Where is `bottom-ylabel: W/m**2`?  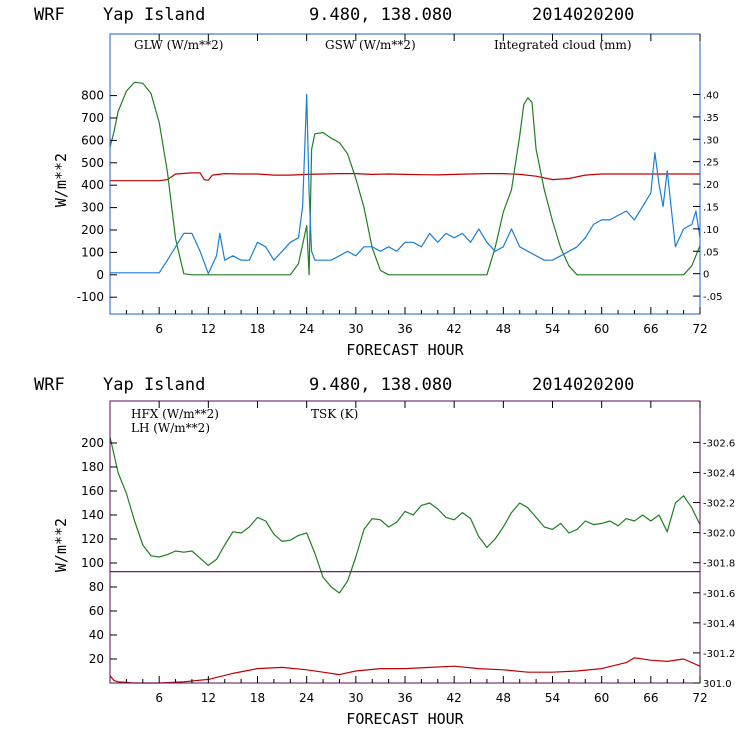 bottom-ylabel: W/m**2 is located at coordinates (61, 545).